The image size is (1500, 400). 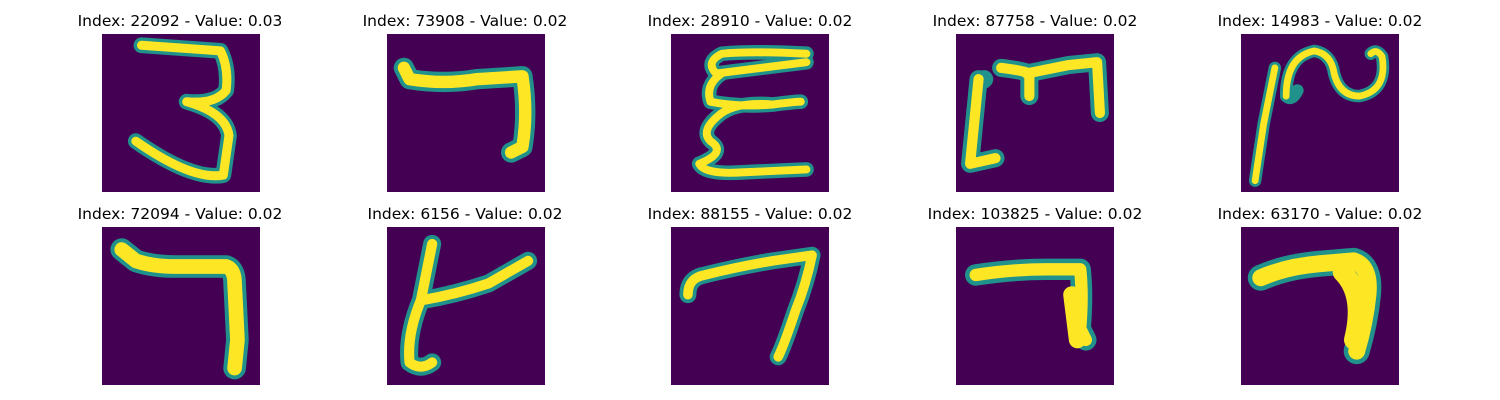 I want to click on panel-title-8: Index: 88155 - Value: 0.02, so click(x=750, y=214).